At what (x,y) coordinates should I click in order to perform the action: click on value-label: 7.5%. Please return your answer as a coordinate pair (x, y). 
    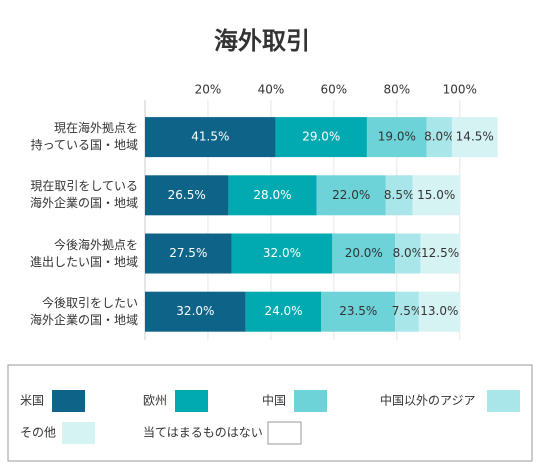
    Looking at the image, I should click on (407, 311).